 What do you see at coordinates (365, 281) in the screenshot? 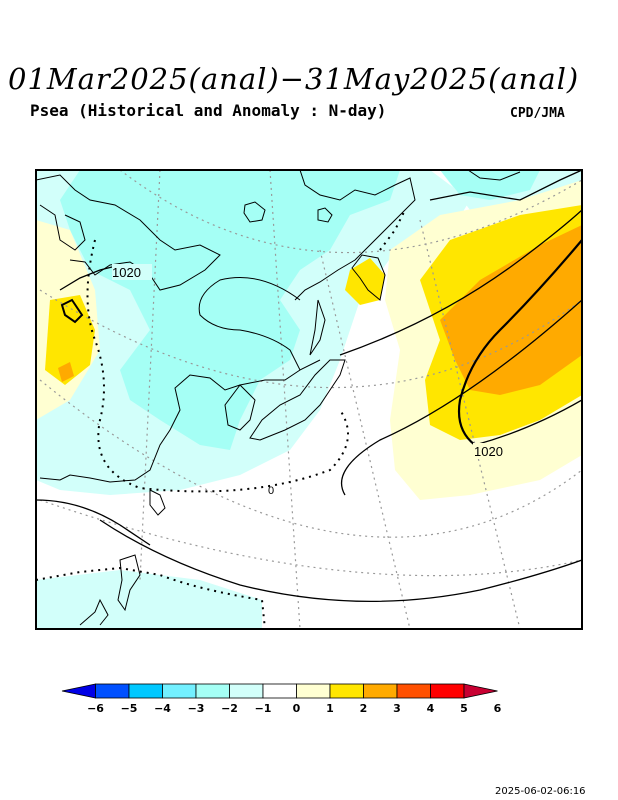
I see `positive-anomaly-2-japan-sea` at bounding box center [365, 281].